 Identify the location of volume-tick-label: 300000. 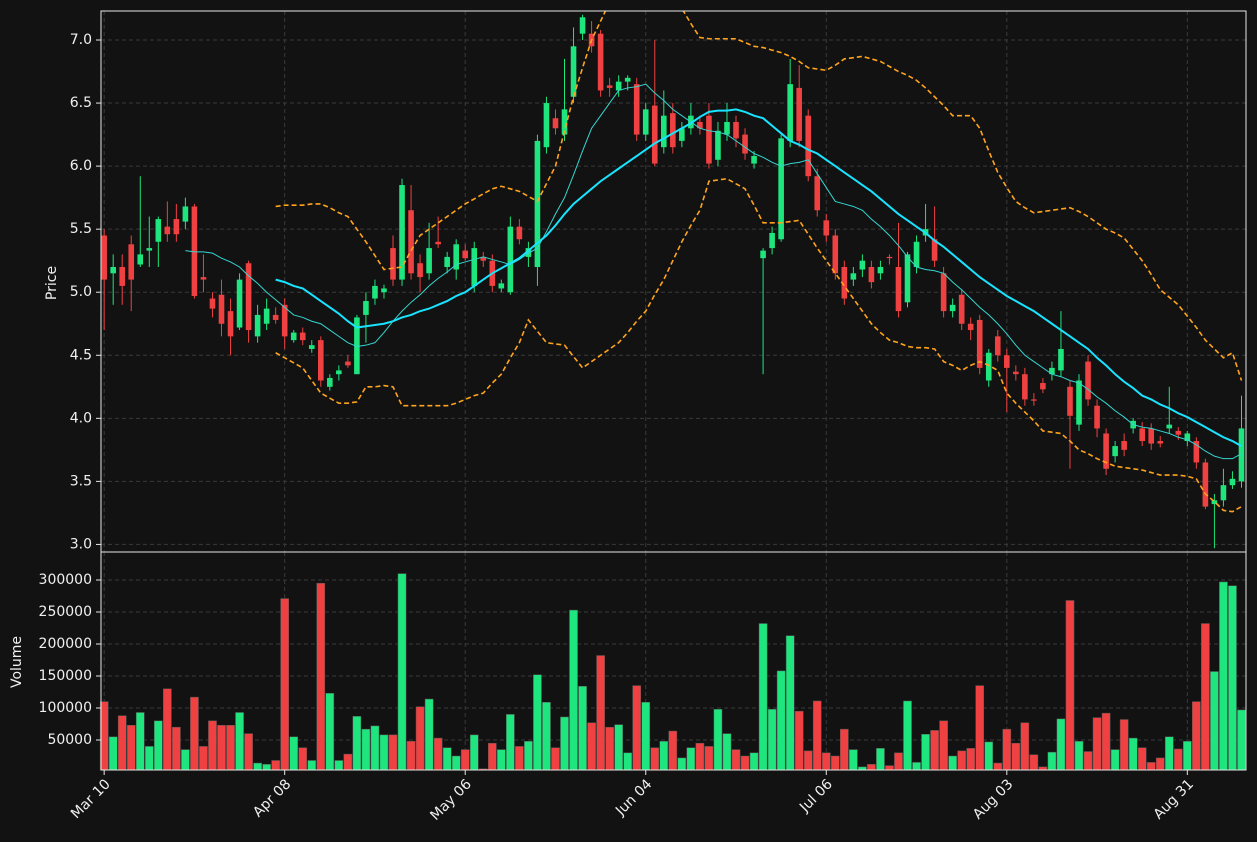
(65, 580).